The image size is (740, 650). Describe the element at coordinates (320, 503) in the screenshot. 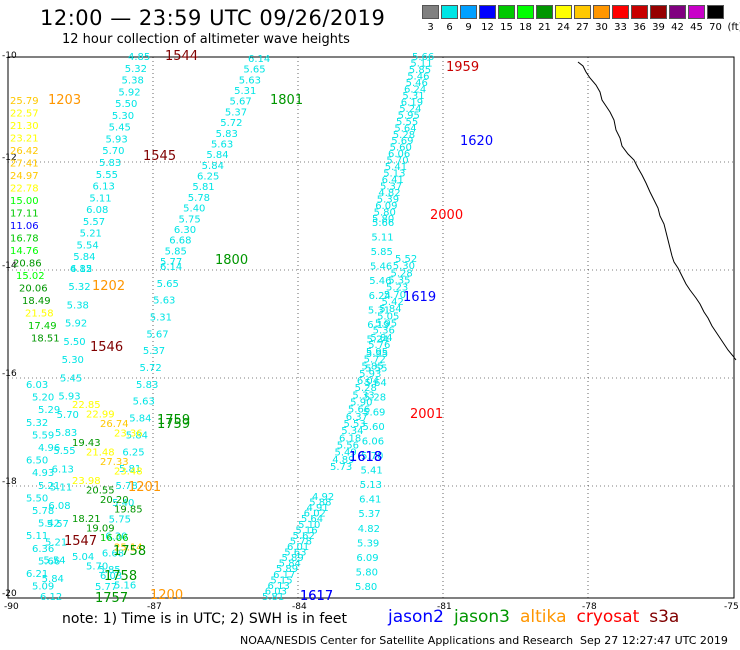

I see `wave-height-value: 5.88` at that location.